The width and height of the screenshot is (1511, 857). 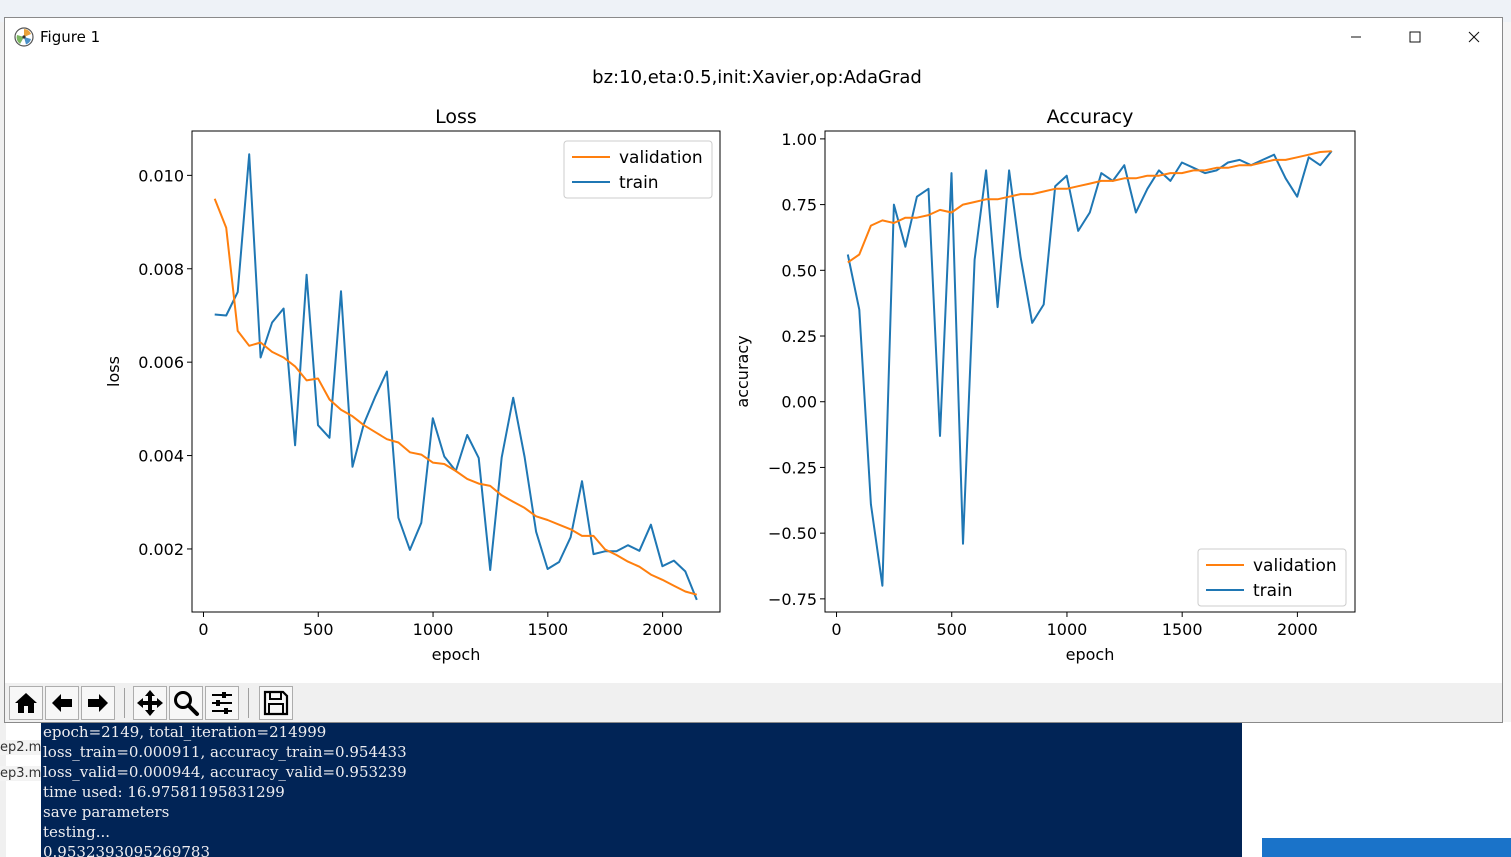 What do you see at coordinates (1090, 117) in the screenshot?
I see `plot-title: Accuracy` at bounding box center [1090, 117].